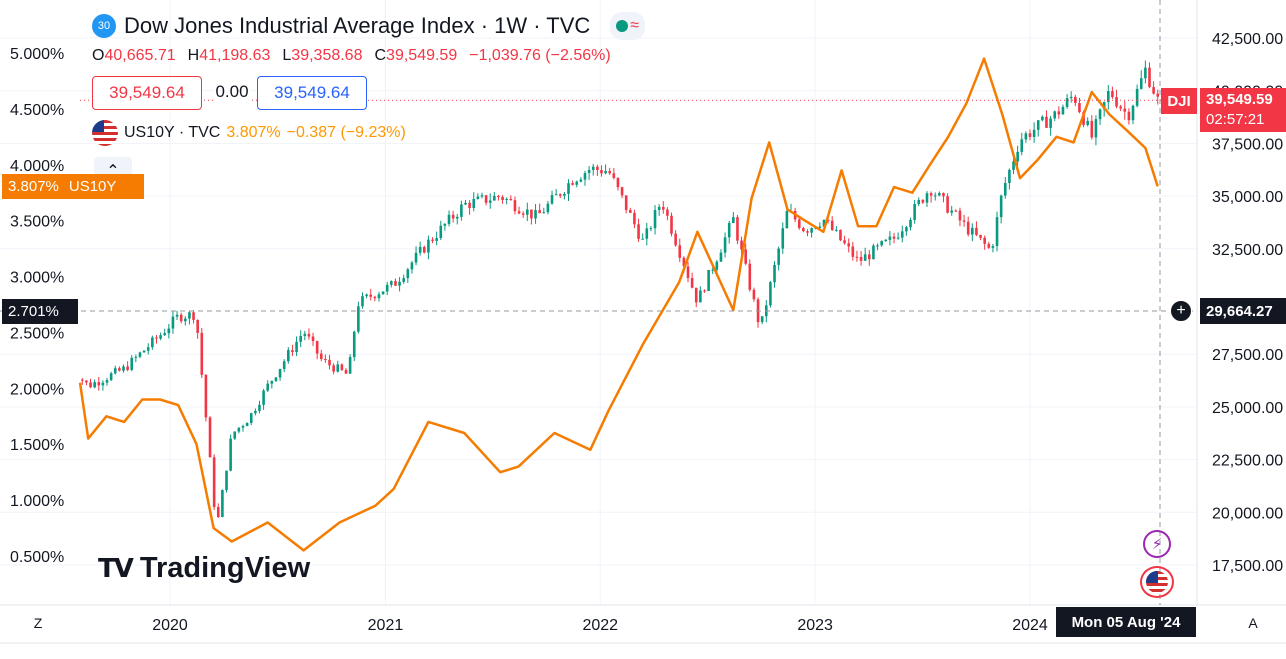  I want to click on left-tick-label: 4.000%, so click(37, 166).